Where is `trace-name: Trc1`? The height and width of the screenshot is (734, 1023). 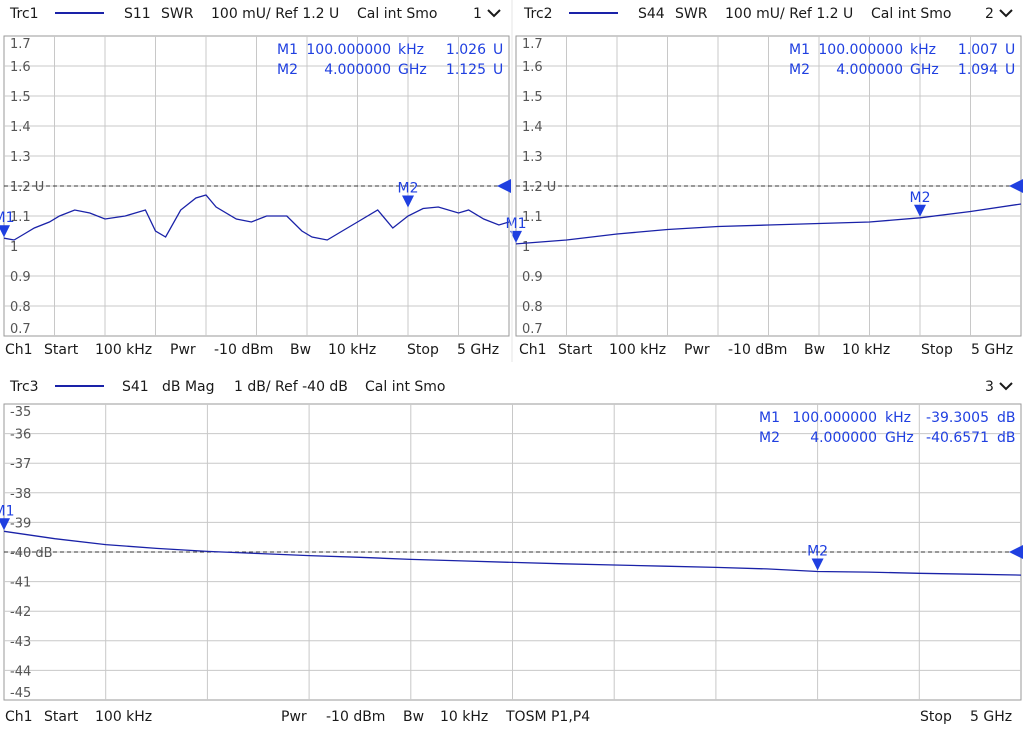 trace-name: Trc1 is located at coordinates (24, 14).